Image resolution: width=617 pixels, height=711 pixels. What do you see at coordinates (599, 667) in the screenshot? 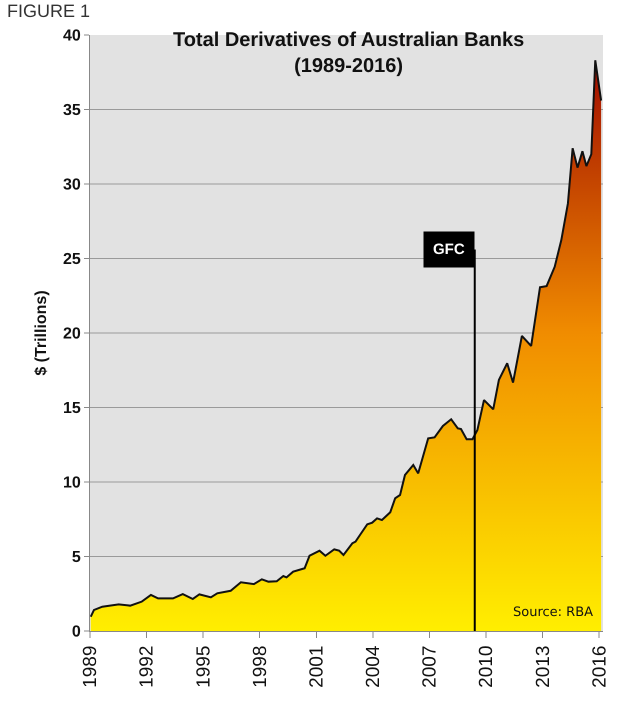
I see `x-tick-label: 2016` at bounding box center [599, 667].